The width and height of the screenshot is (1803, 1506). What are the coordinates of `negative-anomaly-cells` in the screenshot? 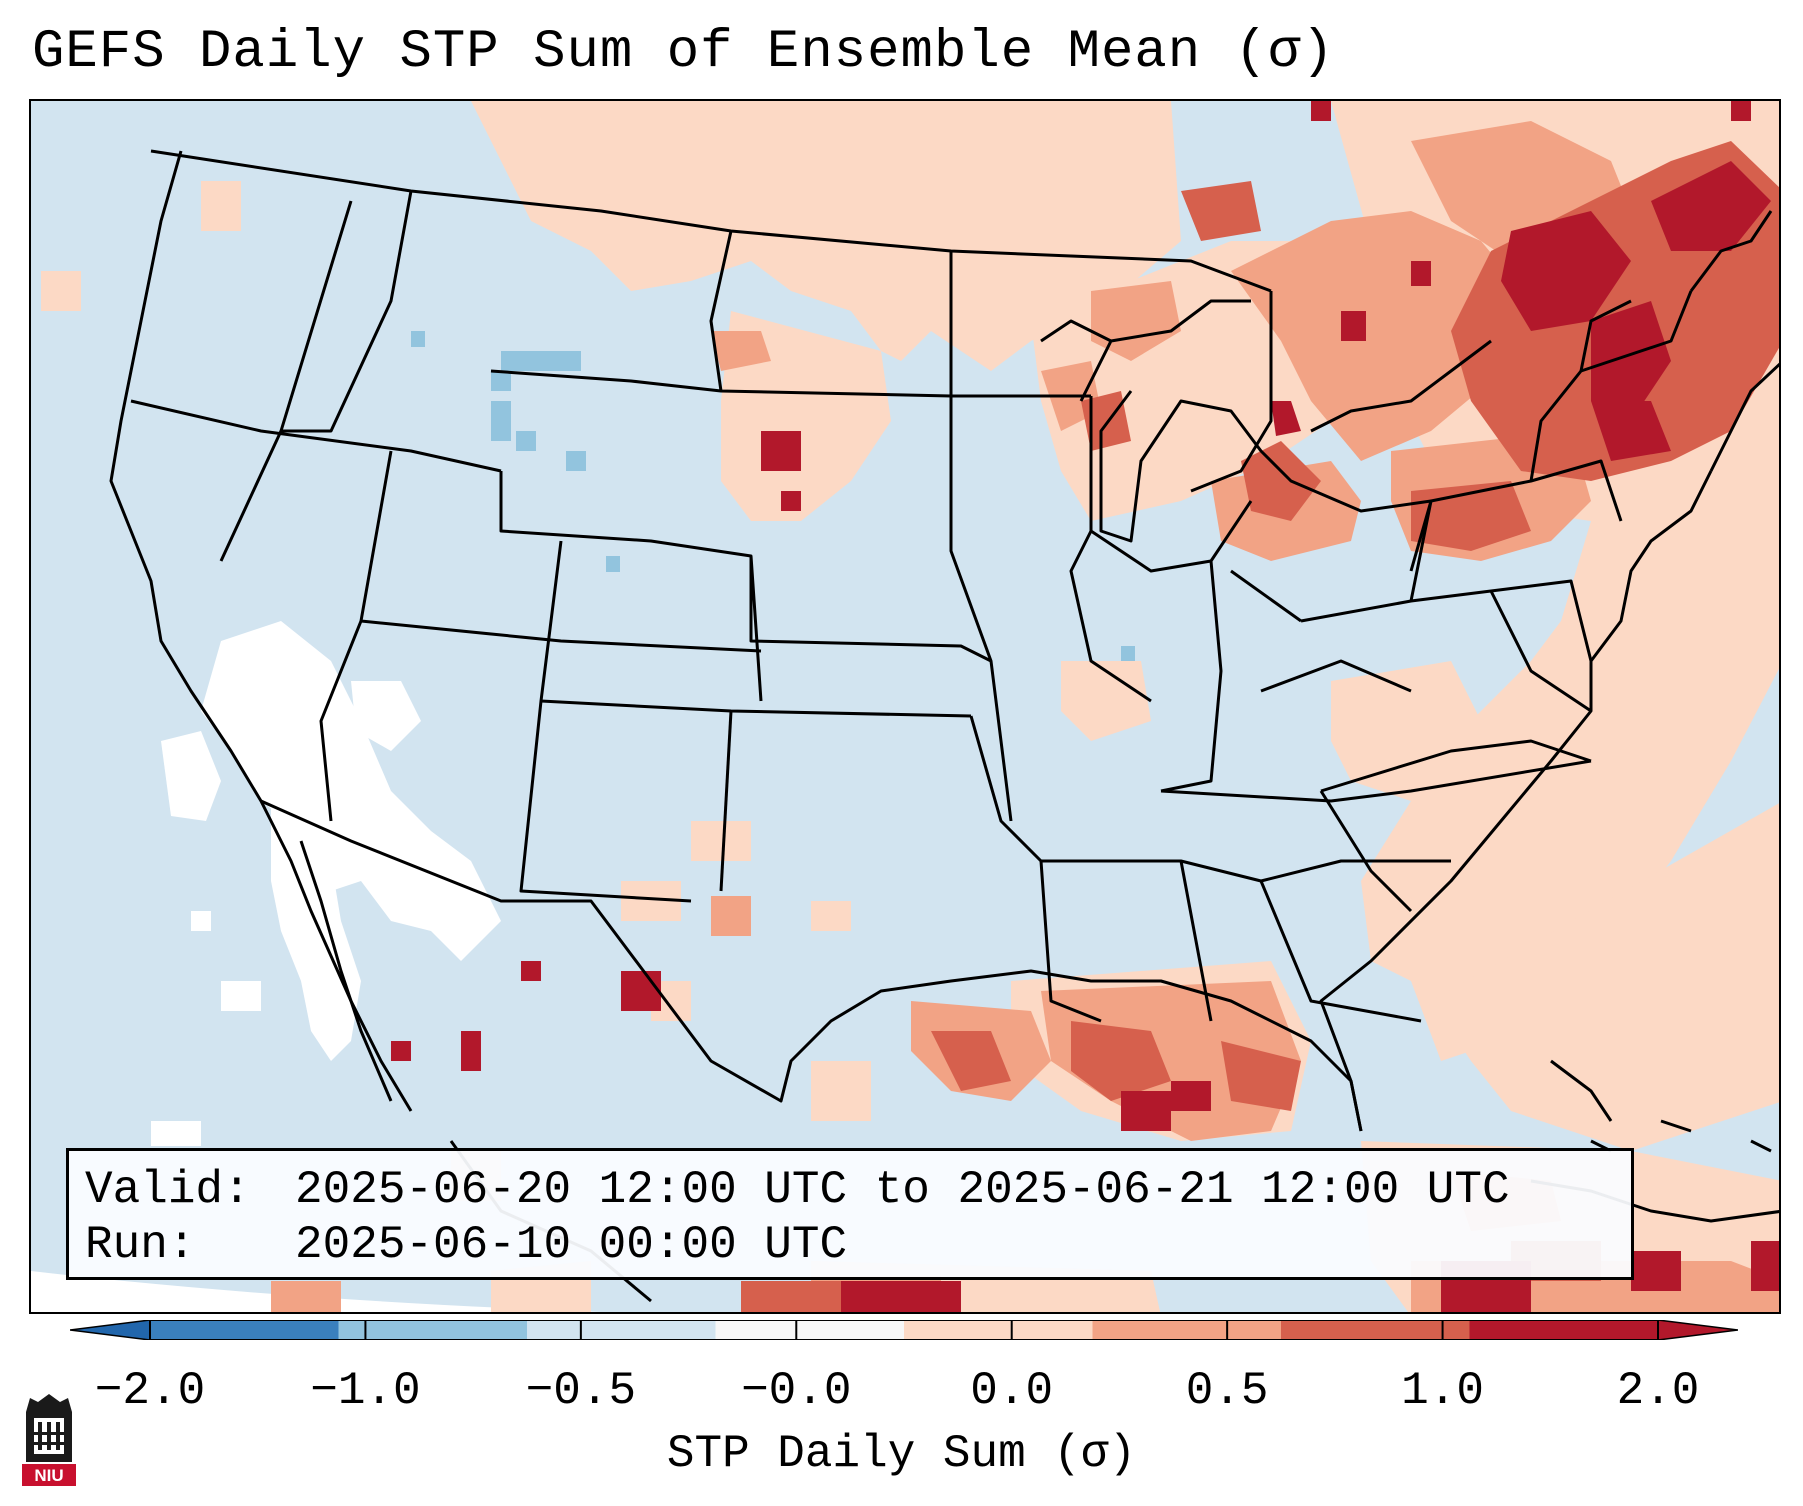 It's located at (773, 496).